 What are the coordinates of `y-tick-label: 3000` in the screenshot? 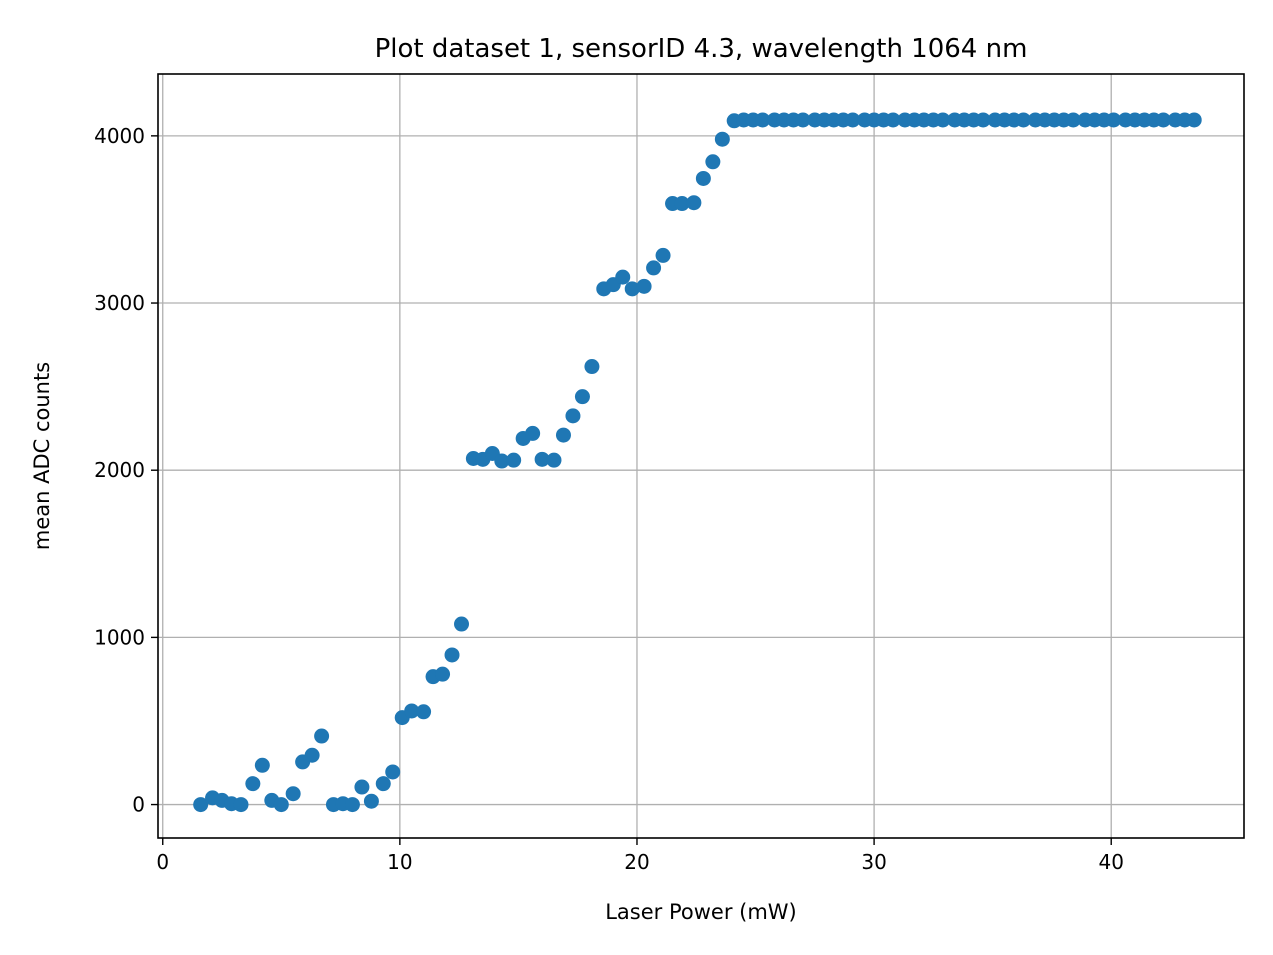 It's located at (119, 303).